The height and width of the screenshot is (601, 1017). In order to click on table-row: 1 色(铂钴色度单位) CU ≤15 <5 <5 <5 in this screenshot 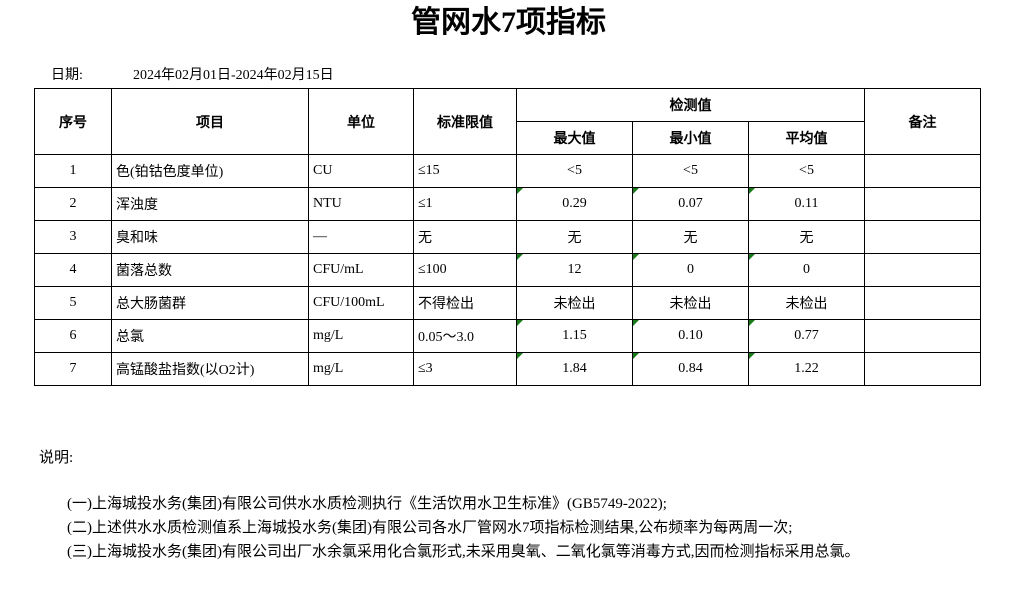, I will do `click(507, 171)`.